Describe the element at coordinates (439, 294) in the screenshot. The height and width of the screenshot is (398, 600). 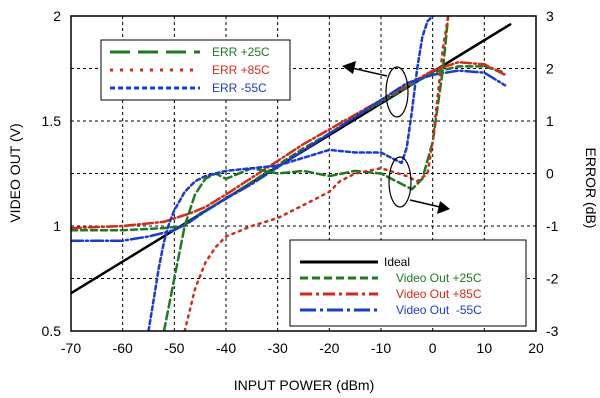
I see `legend-video-label-2: Video Out +85C` at that location.